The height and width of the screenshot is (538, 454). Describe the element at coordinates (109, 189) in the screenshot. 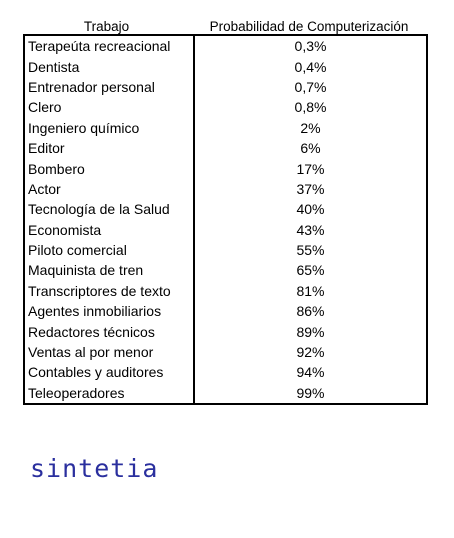

I see `job-cell: Actor` at that location.